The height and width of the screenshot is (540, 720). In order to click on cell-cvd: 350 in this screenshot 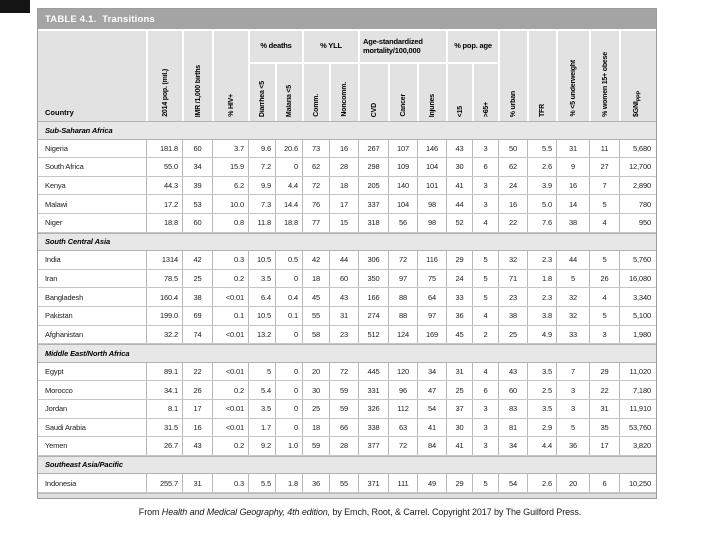, I will do `click(373, 278)`.